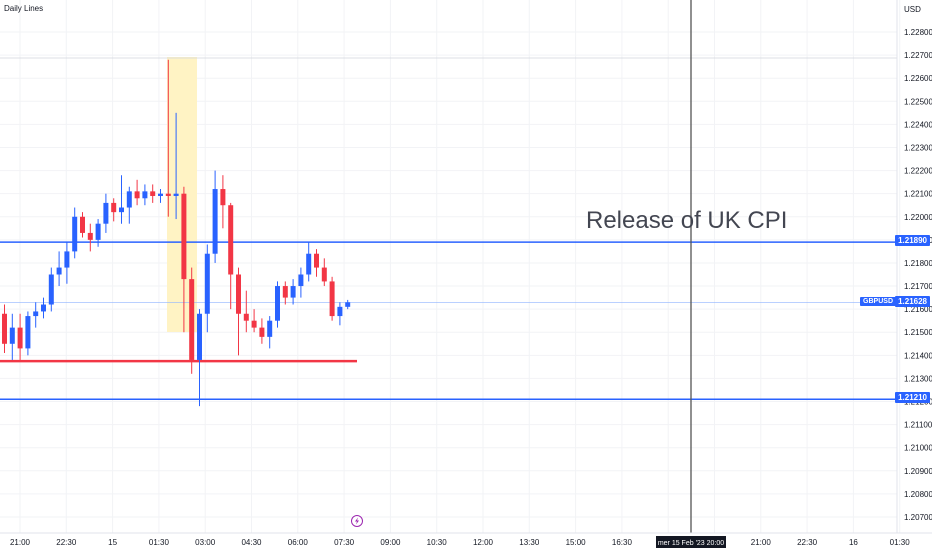  Describe the element at coordinates (576, 542) in the screenshot. I see `time-tick-label: 15:00` at that location.